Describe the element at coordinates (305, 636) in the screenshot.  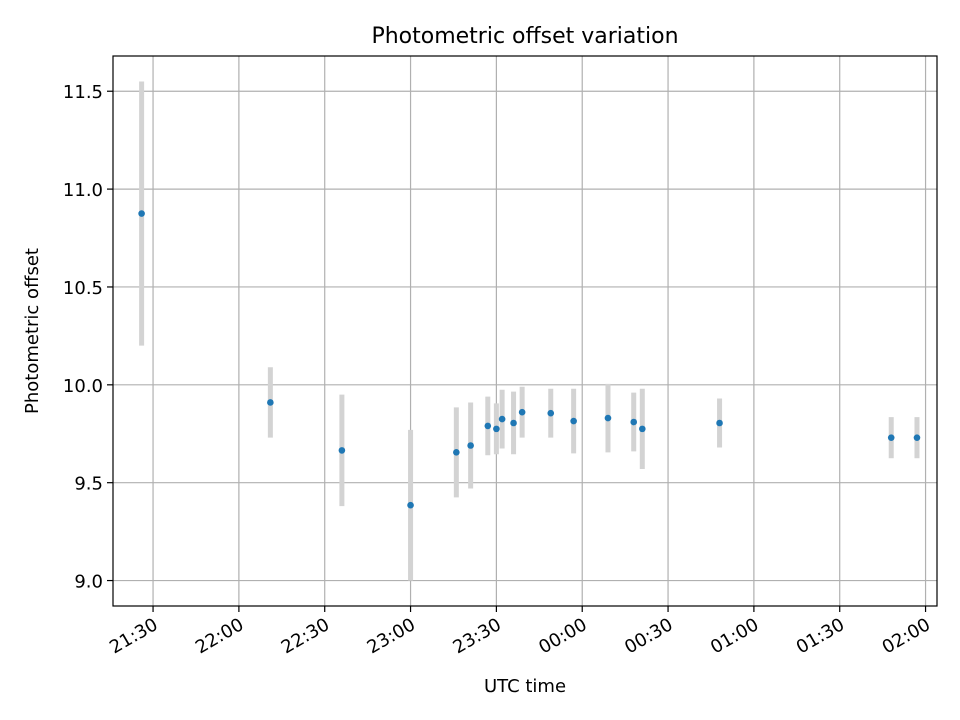
I see `x-tick-label: 22:30` at that location.